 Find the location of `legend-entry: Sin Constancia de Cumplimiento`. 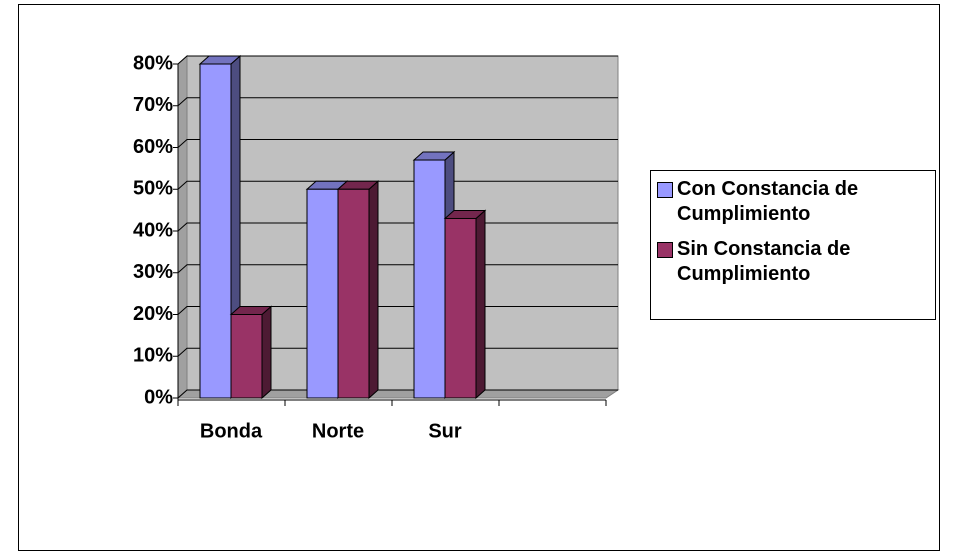

legend-entry: Sin Constancia de Cumplimiento is located at coordinates (793, 262).